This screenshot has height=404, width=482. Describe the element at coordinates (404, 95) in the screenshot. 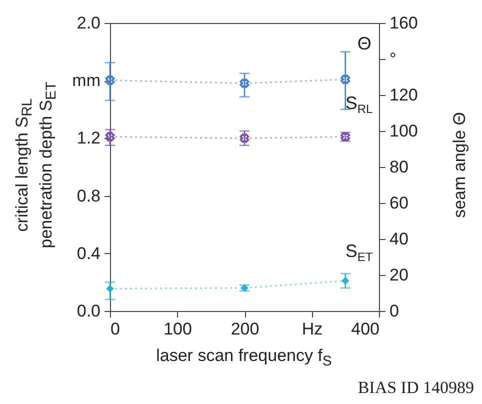

I see `y2-tick-label: 120` at that location.